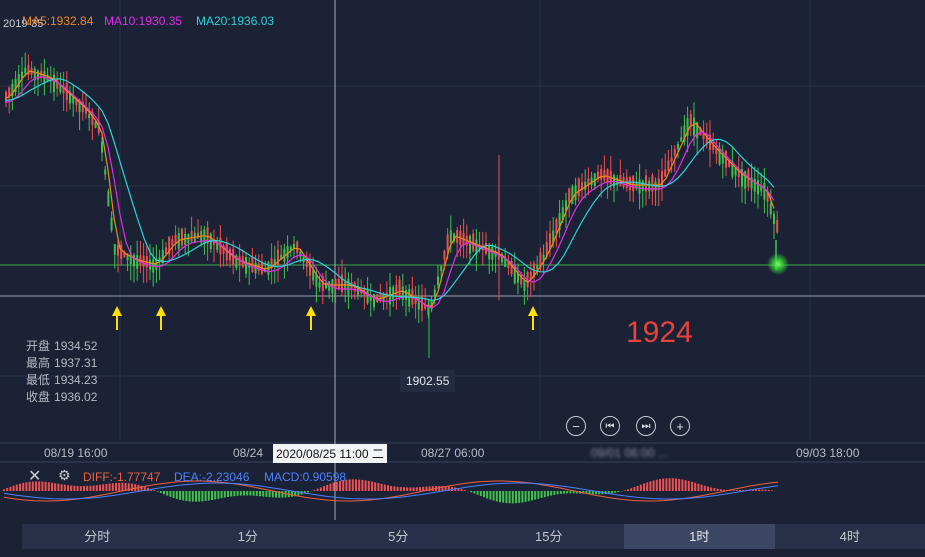  What do you see at coordinates (398, 536) in the screenshot?
I see `tab-5min: 5分` at bounding box center [398, 536].